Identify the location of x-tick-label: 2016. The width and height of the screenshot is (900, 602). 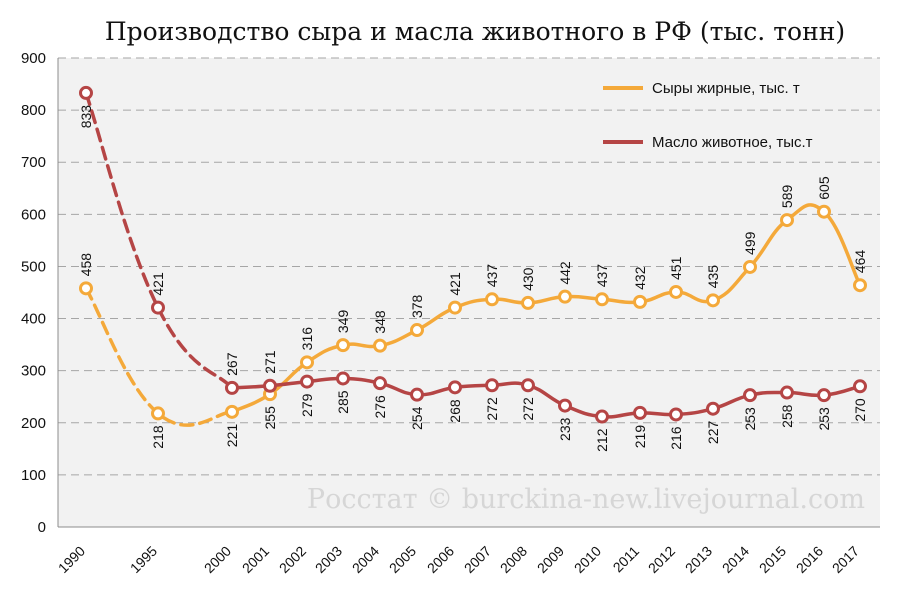
(809, 559).